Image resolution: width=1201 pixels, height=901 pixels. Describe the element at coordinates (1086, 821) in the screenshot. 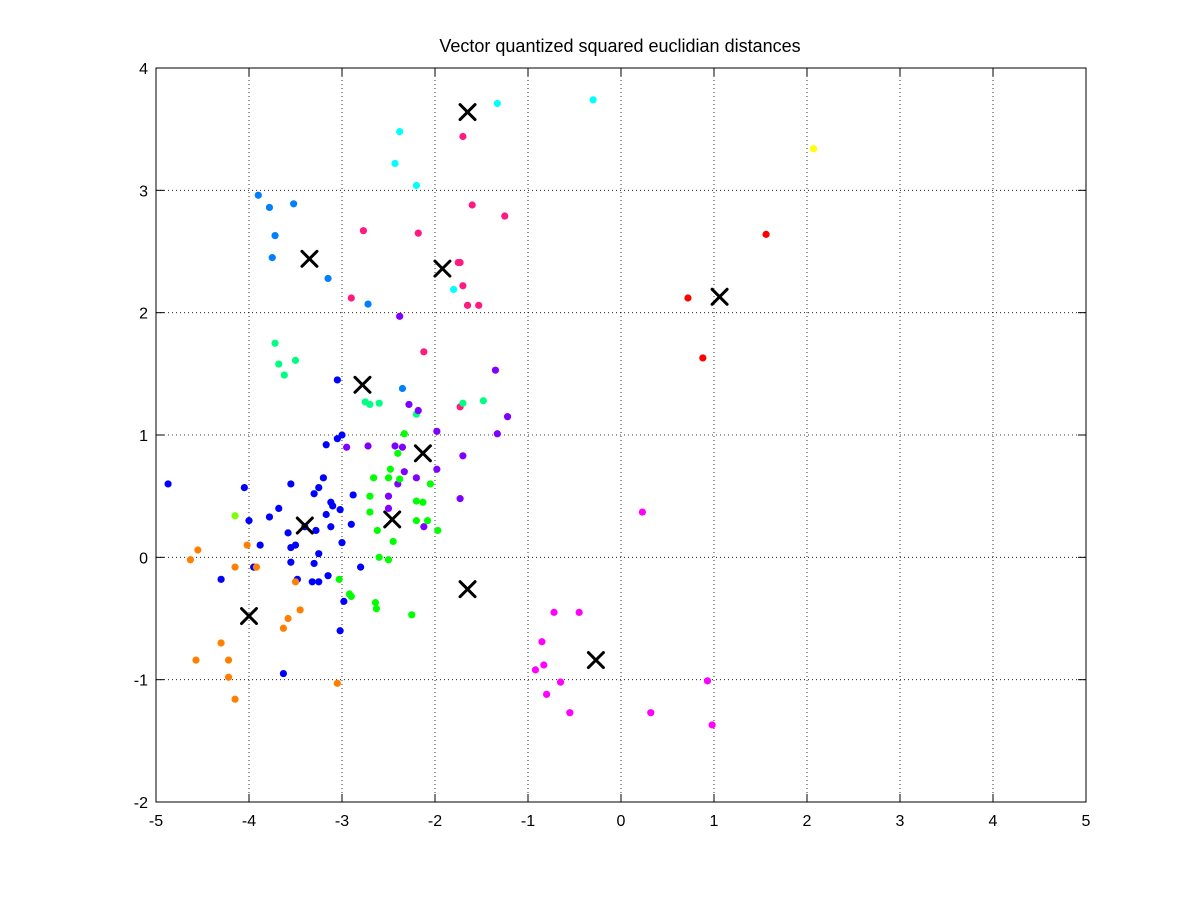

I see `x-tick-label: 5` at that location.